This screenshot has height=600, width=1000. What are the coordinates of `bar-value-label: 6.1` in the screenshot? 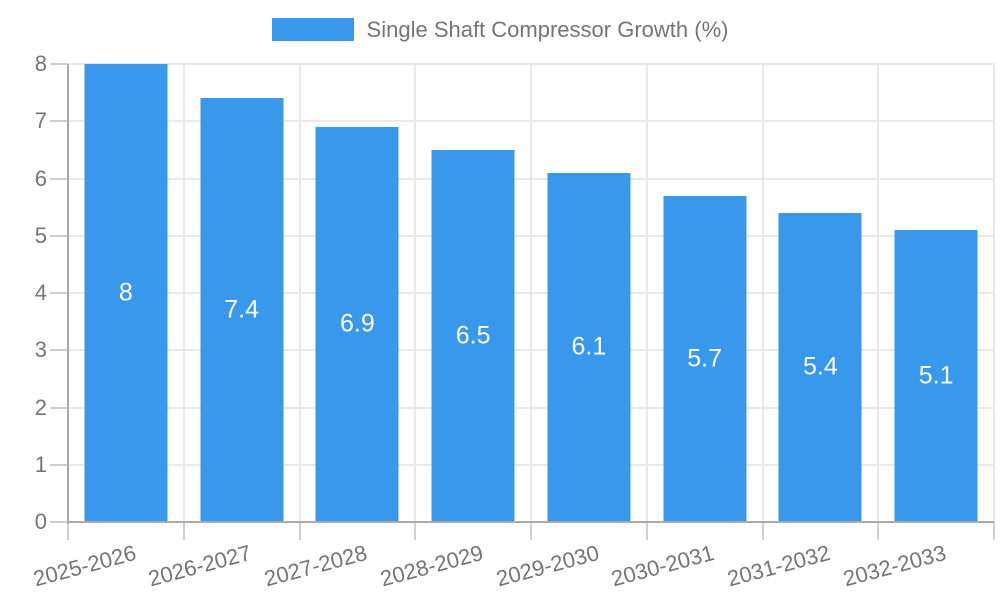 It's located at (589, 346).